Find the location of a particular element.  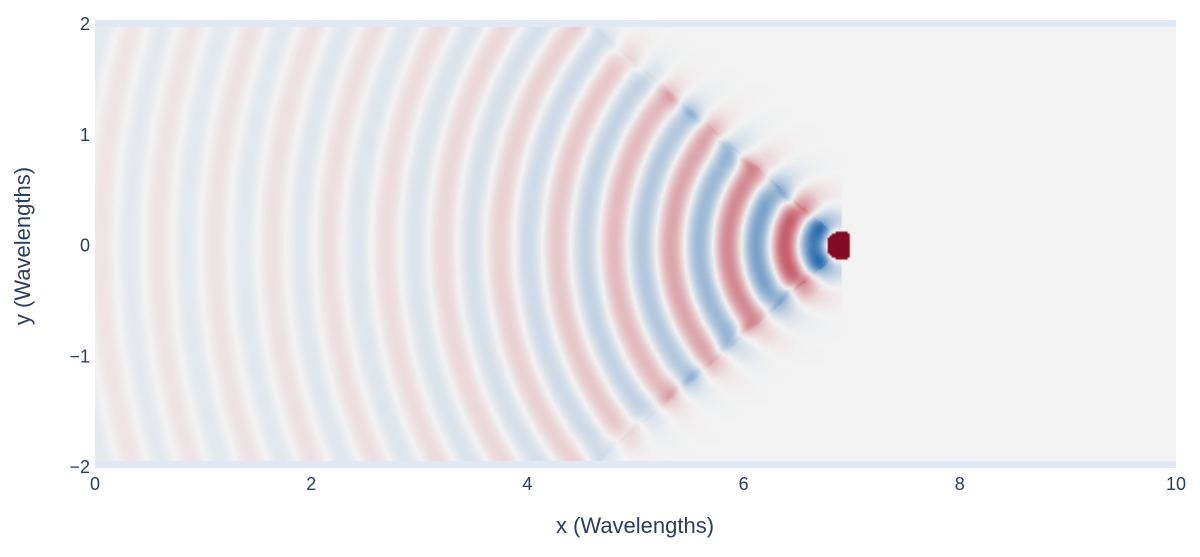

x-tick-label: 4 is located at coordinates (527, 484).